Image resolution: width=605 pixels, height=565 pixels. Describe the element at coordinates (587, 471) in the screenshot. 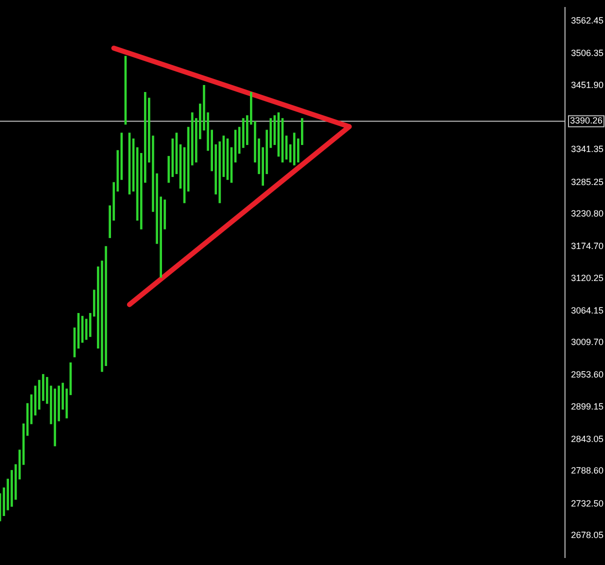

I see `y-tick-label: 2788.60` at that location.